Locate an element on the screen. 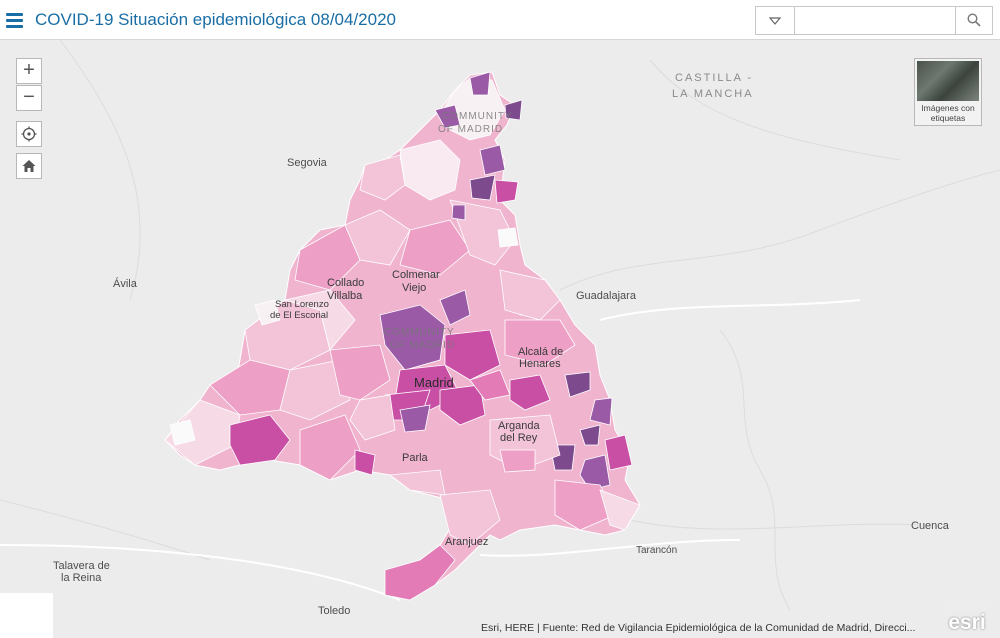 The width and height of the screenshot is (1000, 638). basemap-thumbnail is located at coordinates (948, 81).